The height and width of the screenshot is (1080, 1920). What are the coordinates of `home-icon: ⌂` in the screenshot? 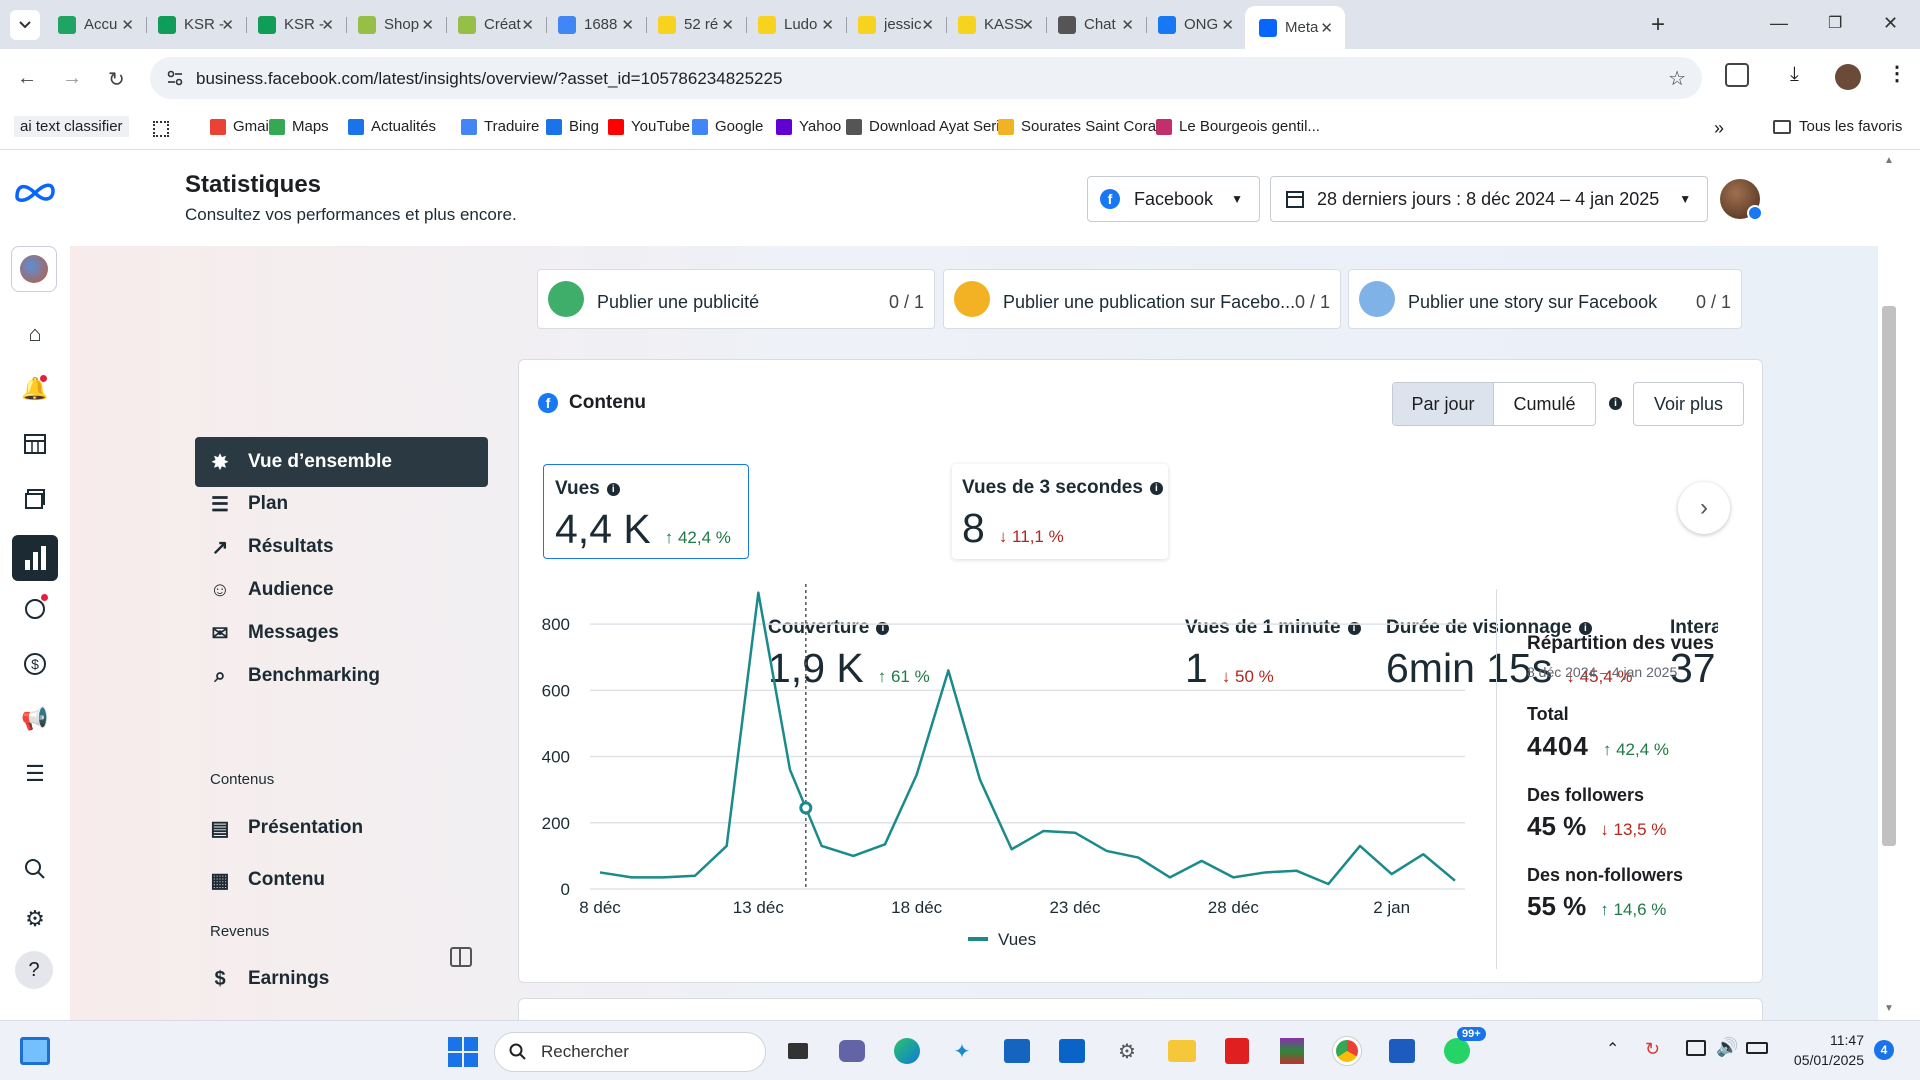 It's located at (35, 333).